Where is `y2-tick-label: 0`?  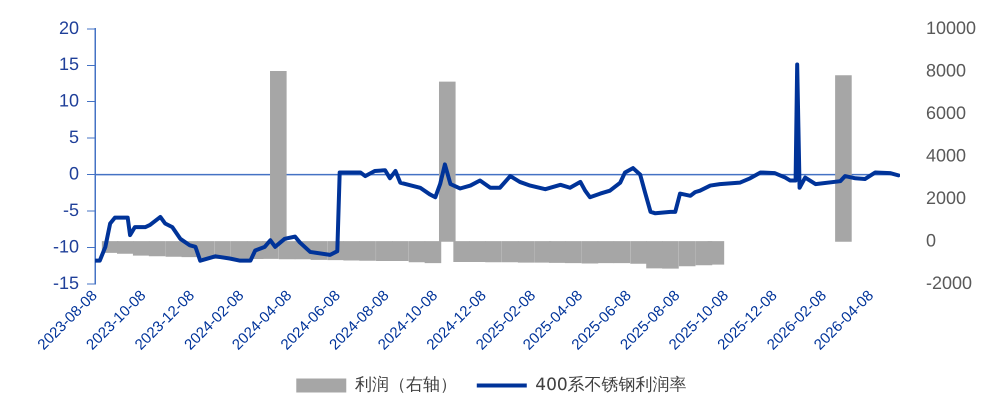
y2-tick-label: 0 is located at coordinates (931, 240).